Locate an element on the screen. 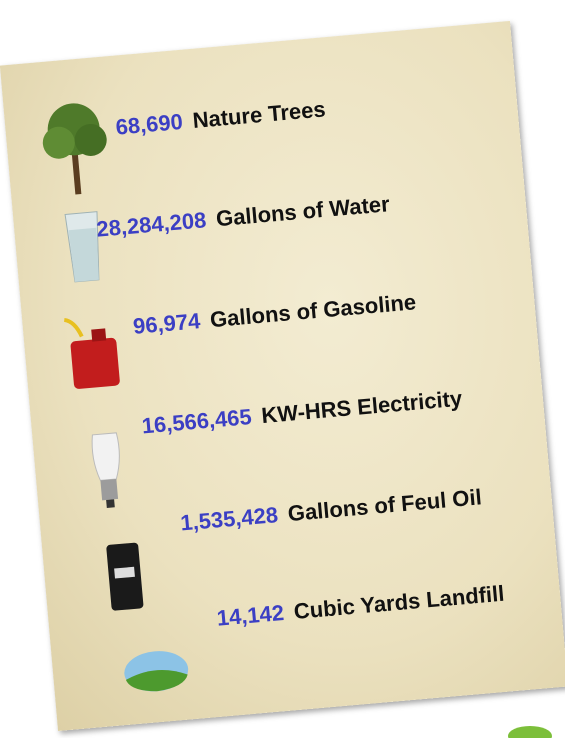 The width and height of the screenshot is (565, 738). water-icon is located at coordinates (82, 247).